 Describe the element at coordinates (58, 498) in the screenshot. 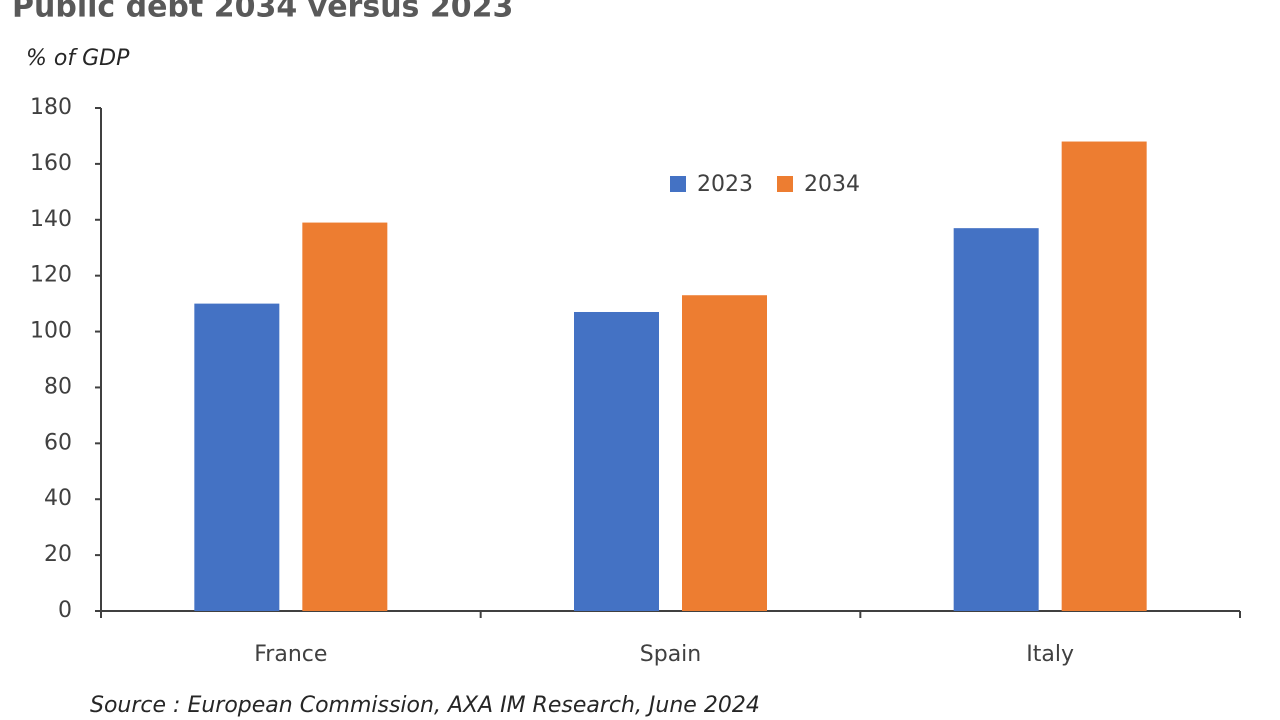

I see `y-tick-label: 40` at that location.